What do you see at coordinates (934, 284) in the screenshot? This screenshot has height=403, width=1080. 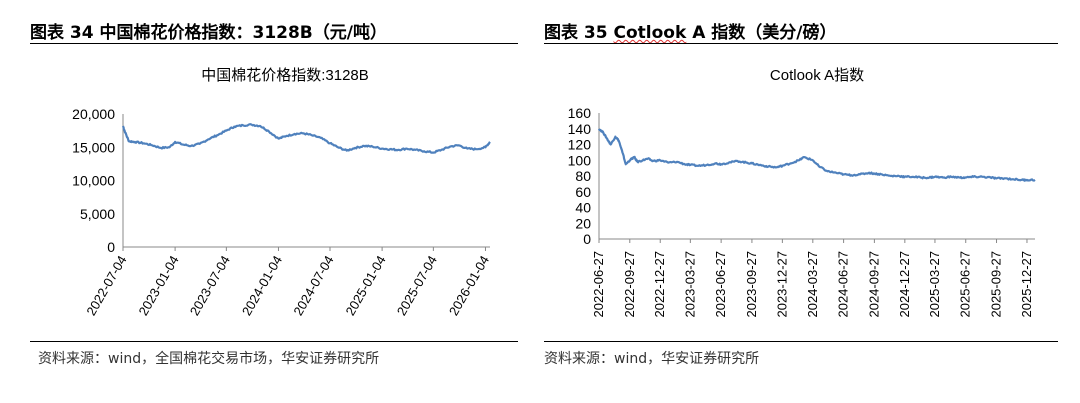 I see `x-tick-label: 2025-03-27` at bounding box center [934, 284].